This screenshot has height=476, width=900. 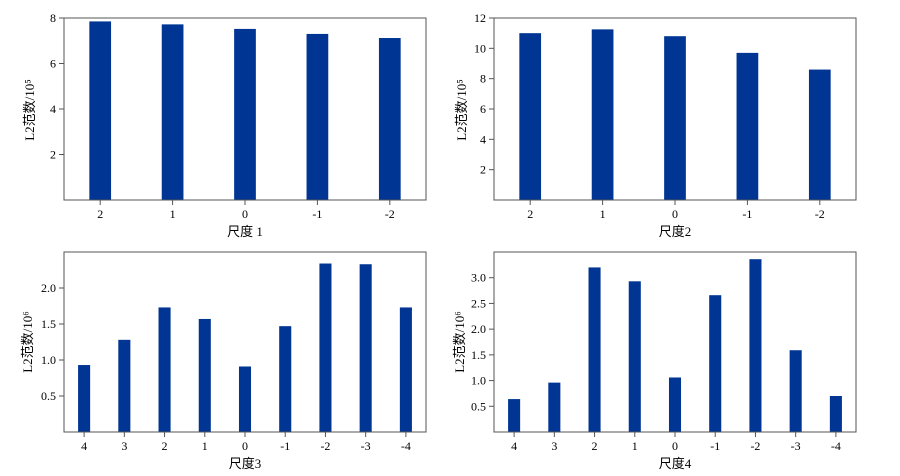 What do you see at coordinates (478, 278) in the screenshot?
I see `y-tick-label: 3.0` at bounding box center [478, 278].